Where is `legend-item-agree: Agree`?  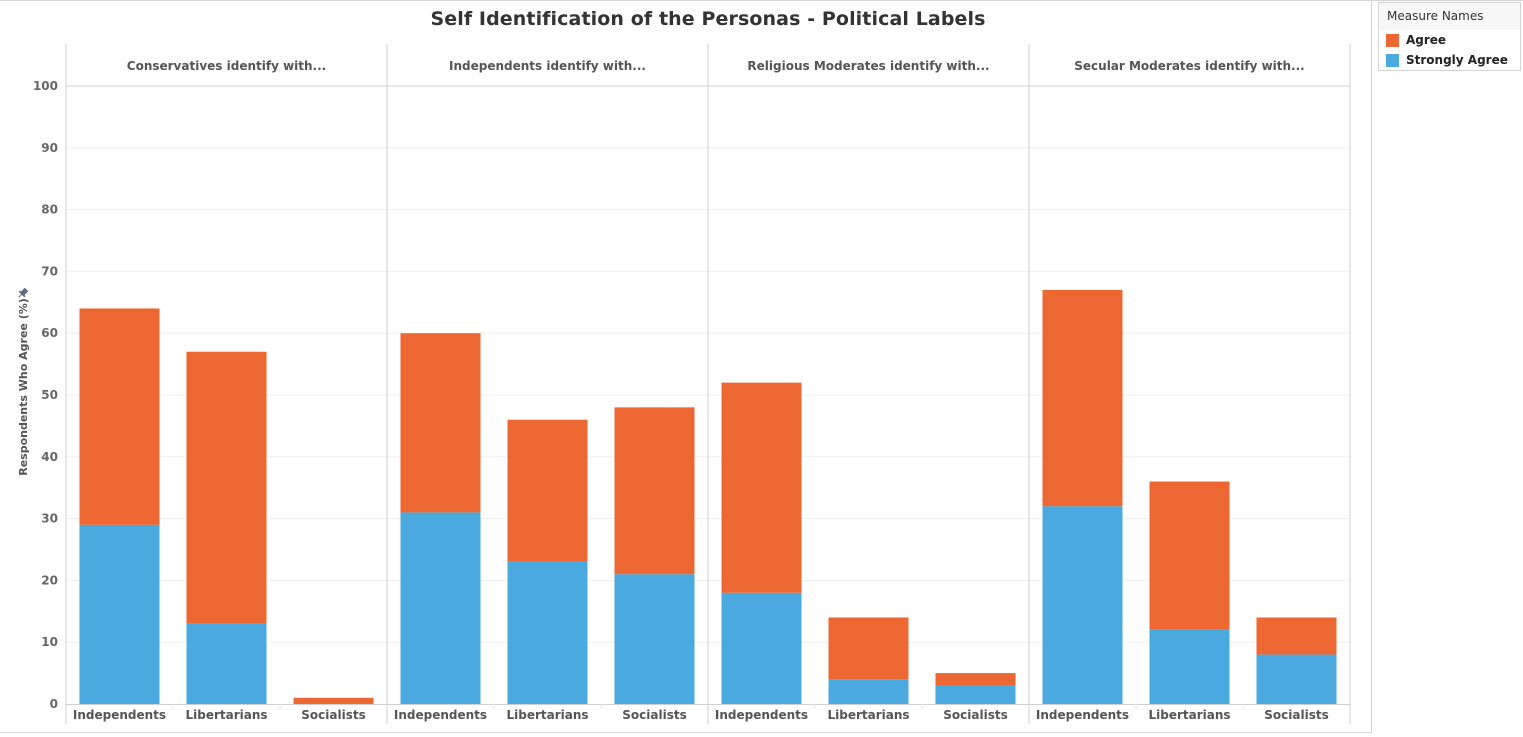
legend-item-agree: Agree is located at coordinates (1449, 40).